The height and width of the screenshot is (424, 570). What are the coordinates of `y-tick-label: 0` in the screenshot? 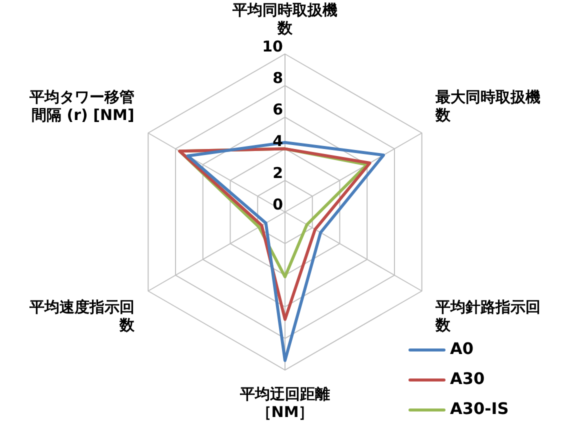 It's located at (277, 204).